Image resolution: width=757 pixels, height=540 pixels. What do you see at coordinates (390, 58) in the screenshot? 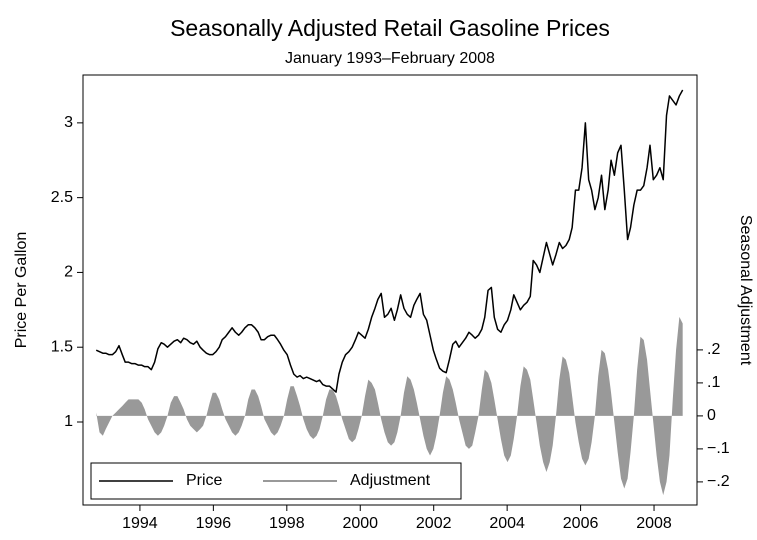
I see `chart-subtitle: January 1993–February 2008` at bounding box center [390, 58].